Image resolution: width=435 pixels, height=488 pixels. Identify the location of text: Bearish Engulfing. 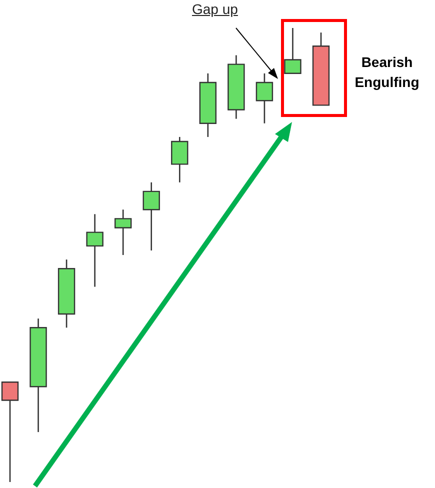
(387, 72).